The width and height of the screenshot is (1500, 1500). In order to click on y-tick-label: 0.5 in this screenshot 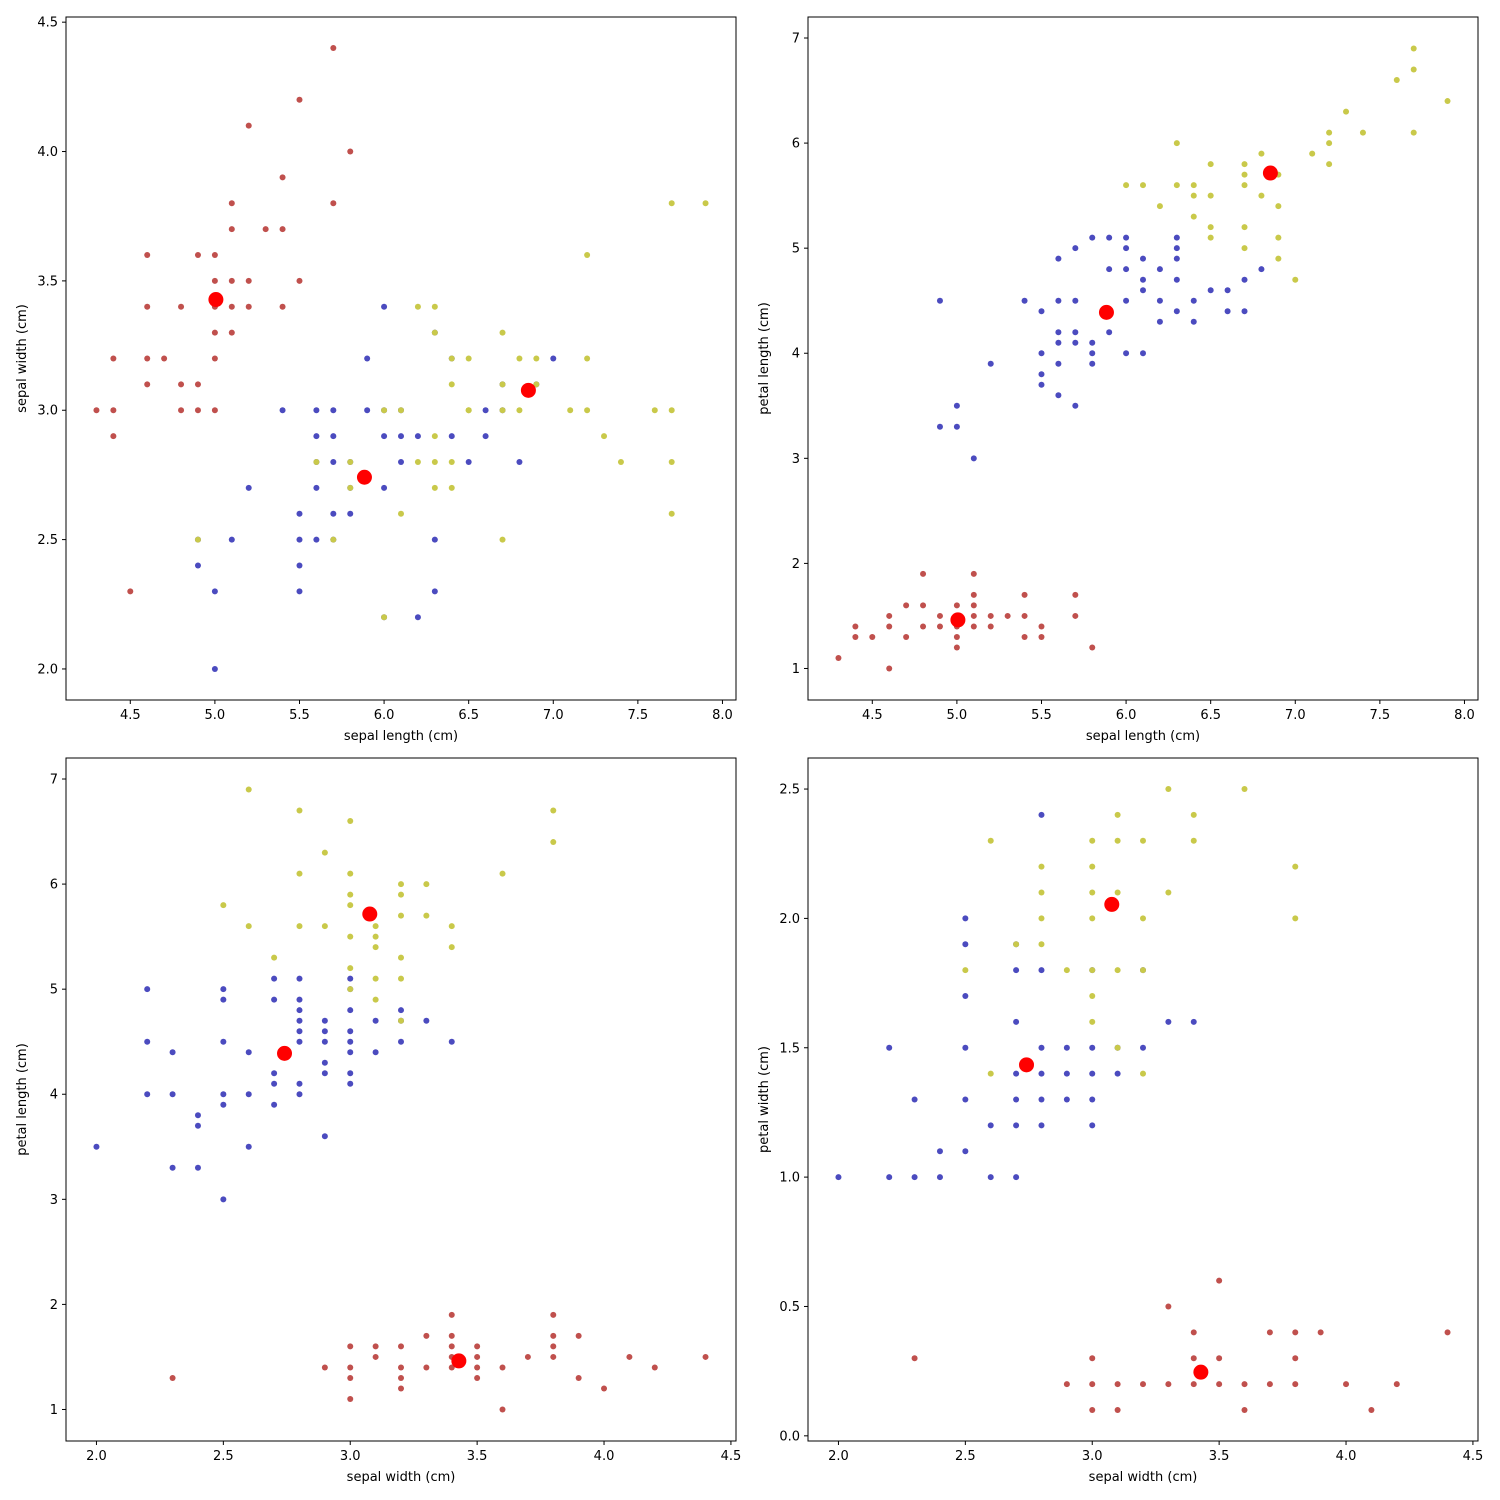, I will do `click(789, 1307)`.